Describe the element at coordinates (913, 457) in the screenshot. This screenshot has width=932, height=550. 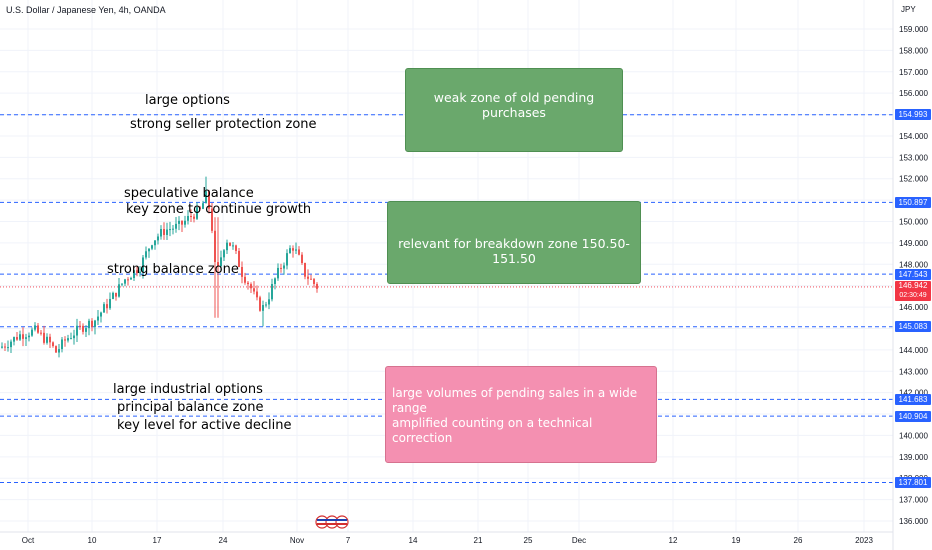
I see `y-tick-label: 139.000` at that location.